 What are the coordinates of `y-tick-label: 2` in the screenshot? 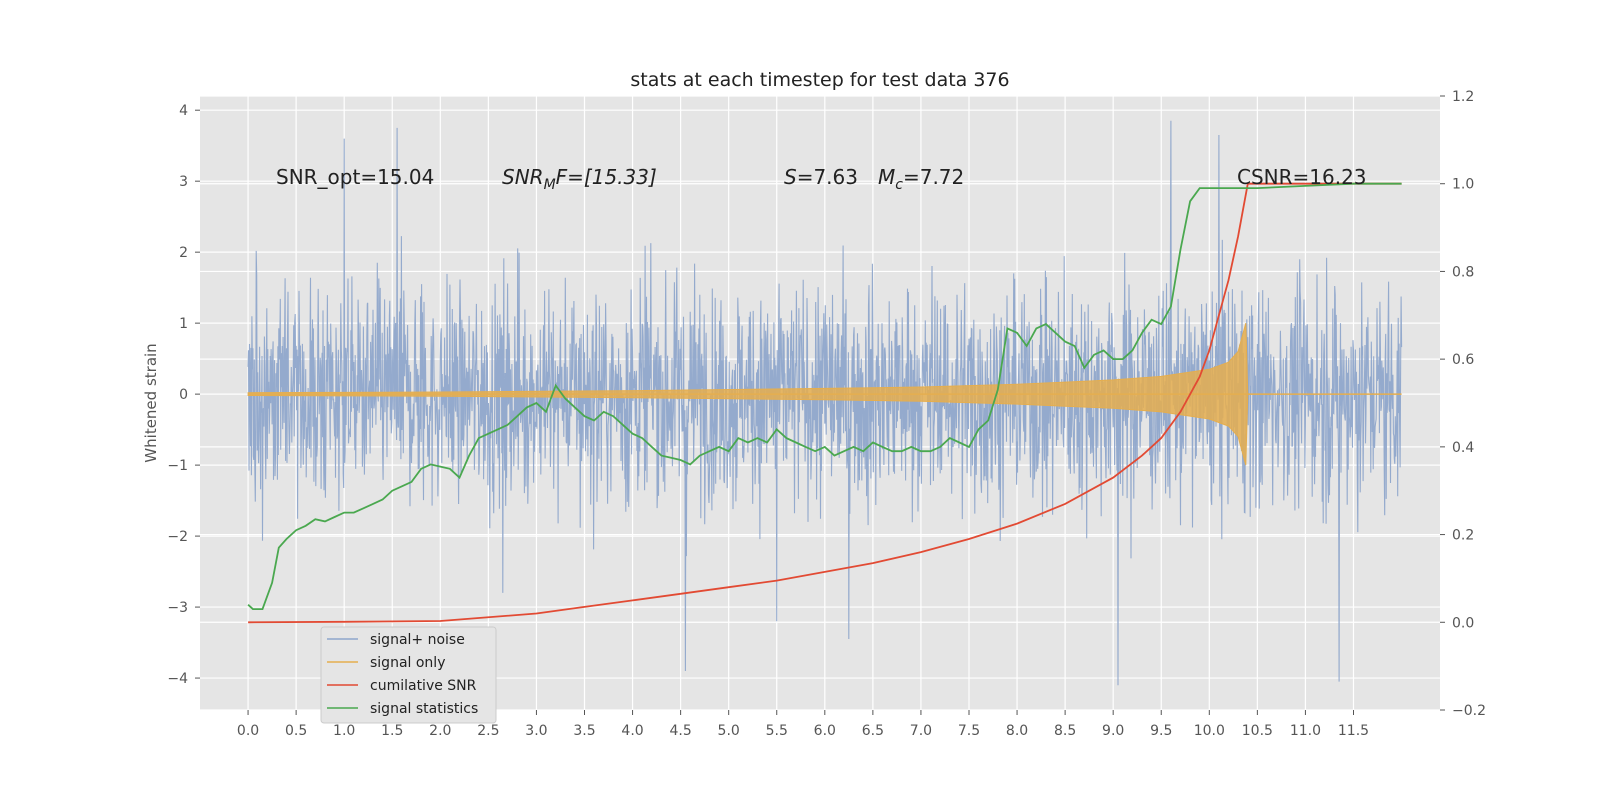 It's located at (183, 253).